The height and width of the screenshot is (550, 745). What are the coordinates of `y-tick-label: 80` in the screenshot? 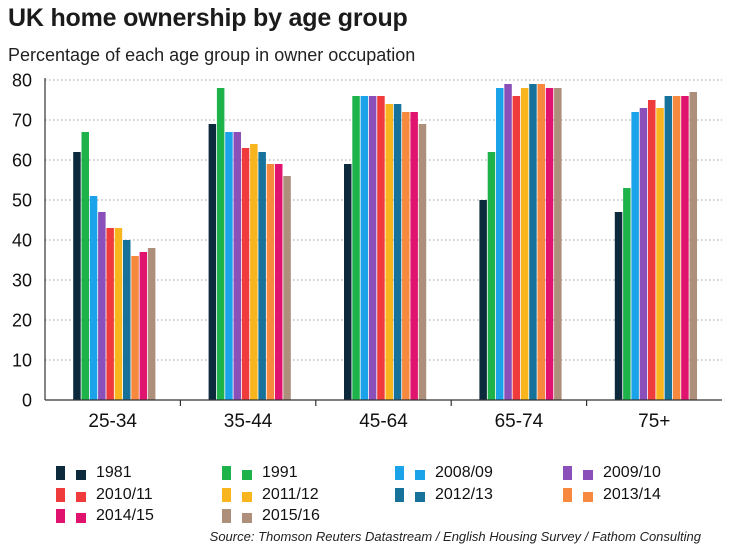 It's located at (22, 81).